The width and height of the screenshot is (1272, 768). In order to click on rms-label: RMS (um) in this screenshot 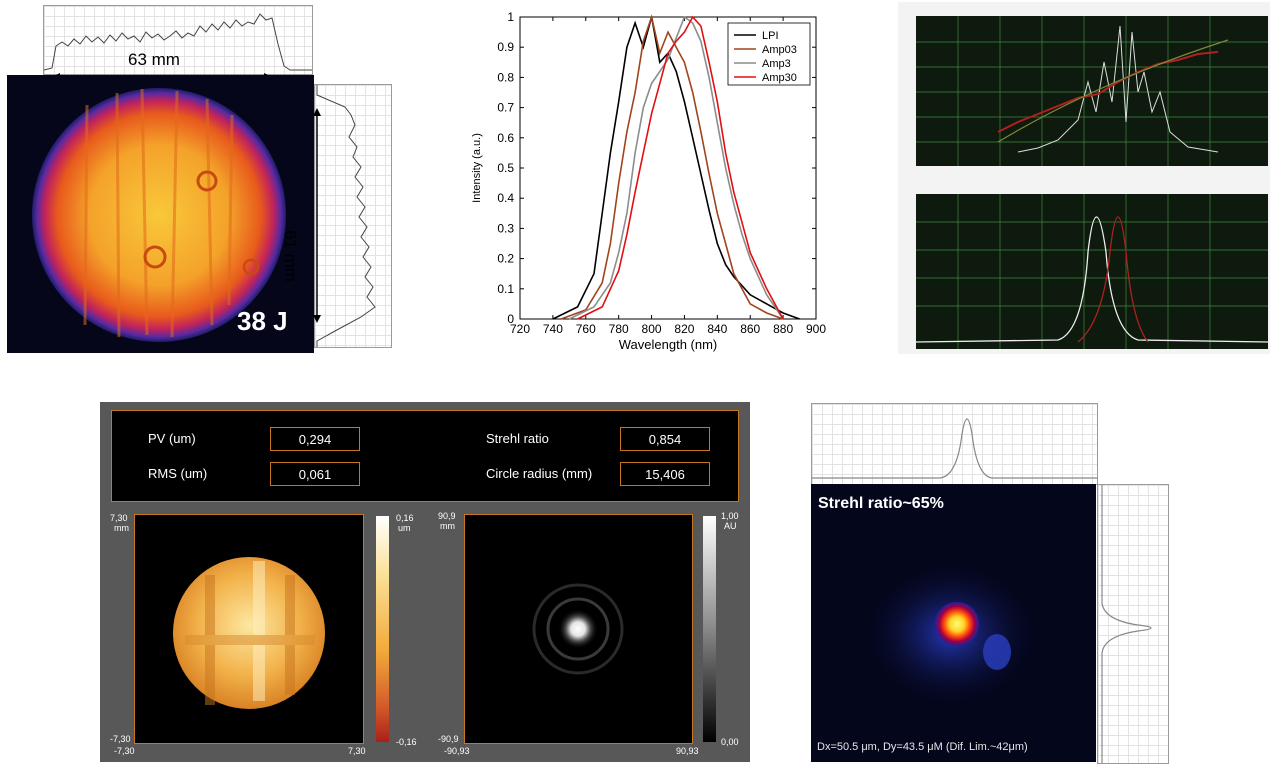, I will do `click(178, 473)`.